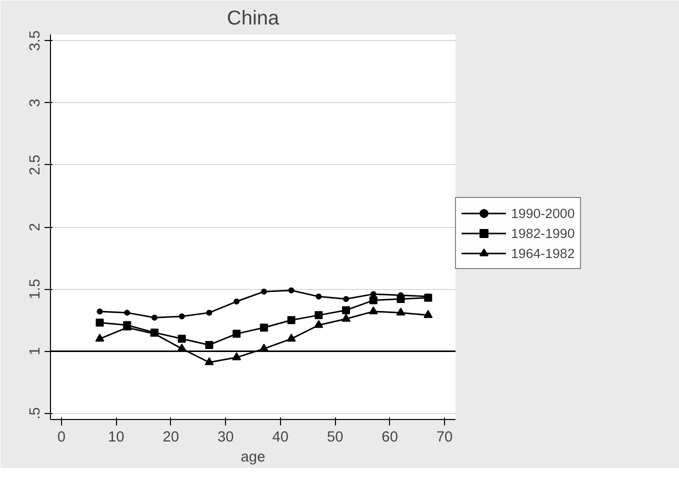 The image size is (679, 500). What do you see at coordinates (543, 233) in the screenshot?
I see `legend-label: 1982-1990` at bounding box center [543, 233].